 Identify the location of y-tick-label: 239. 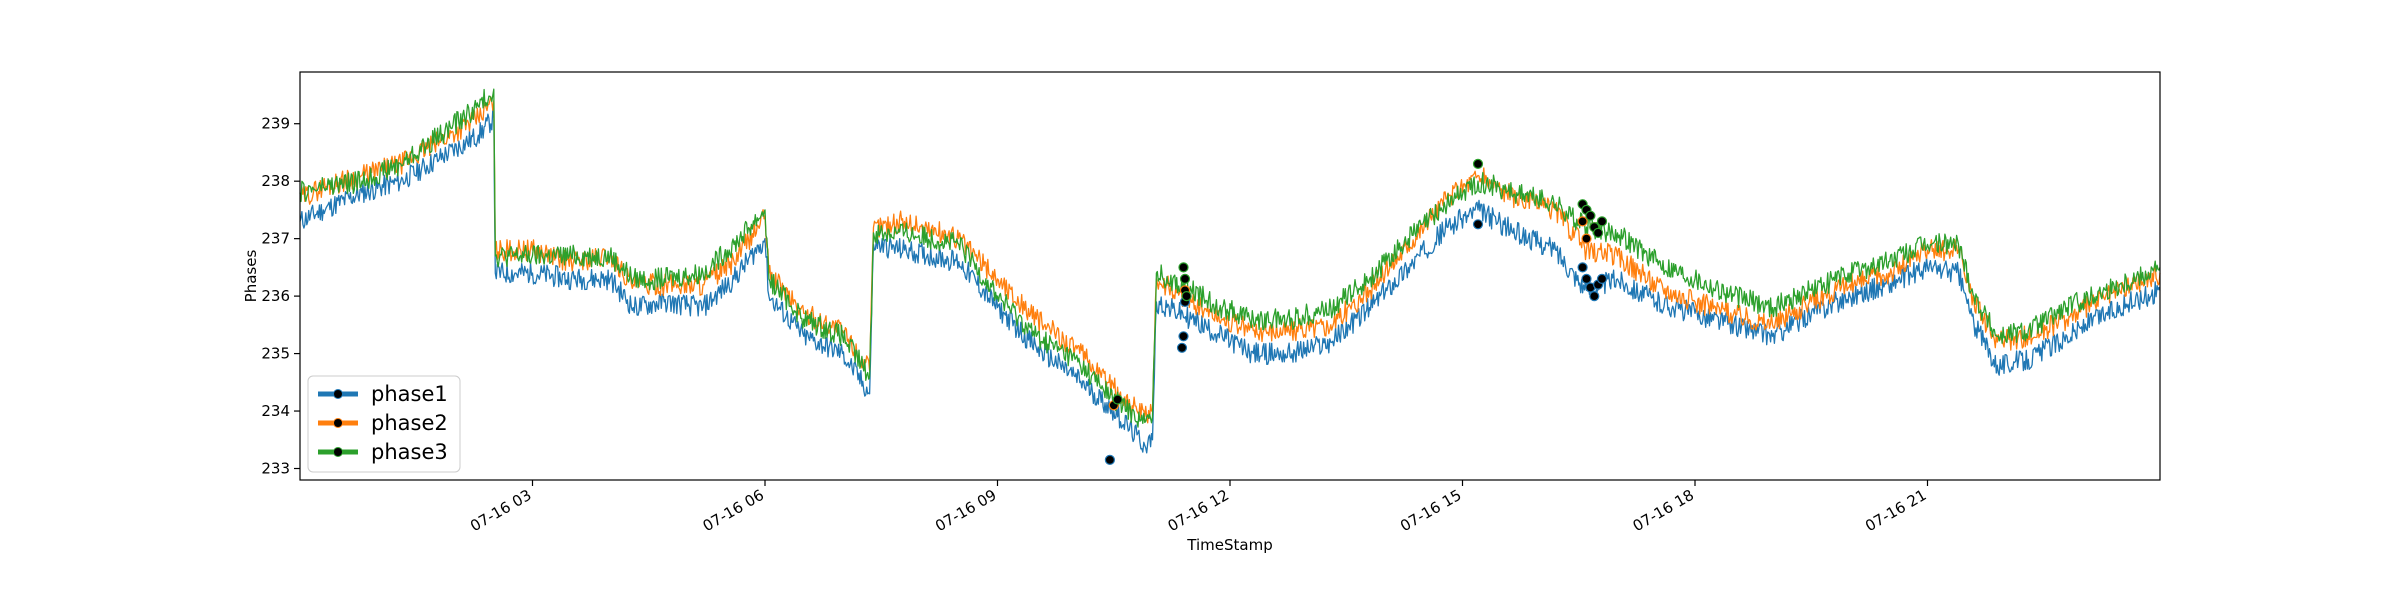
(275, 124).